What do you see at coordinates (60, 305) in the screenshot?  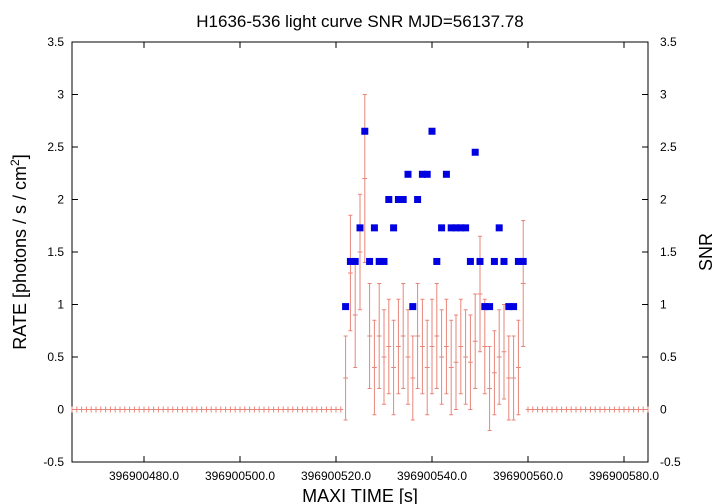 I see `y-tick-label: 1` at bounding box center [60, 305].